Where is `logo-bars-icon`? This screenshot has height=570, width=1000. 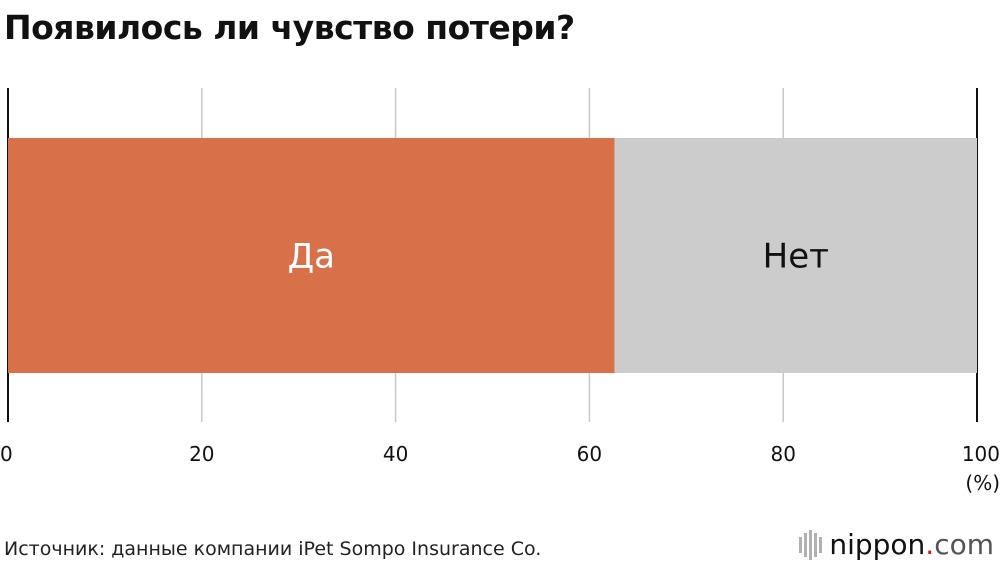
logo-bars-icon is located at coordinates (811, 545).